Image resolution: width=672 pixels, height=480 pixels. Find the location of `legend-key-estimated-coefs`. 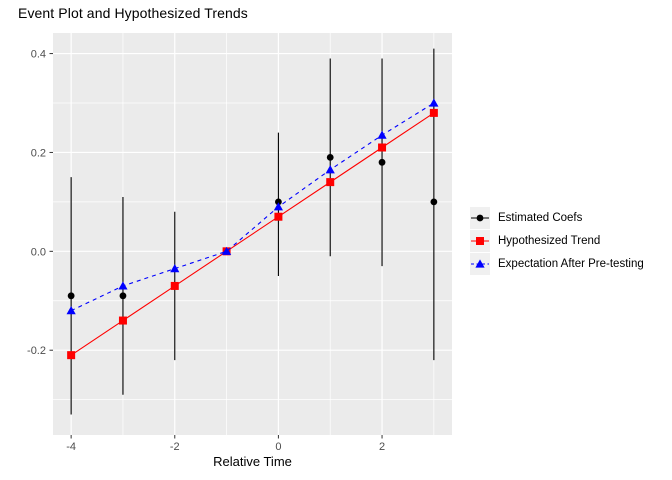

legend-key-estimated-coefs is located at coordinates (480, 218).